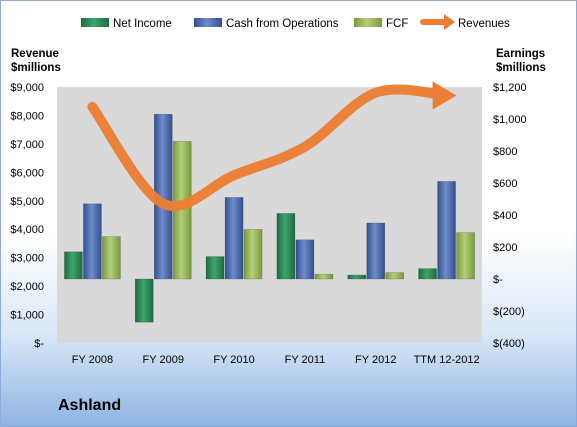 Image resolution: width=577 pixels, height=427 pixels. I want to click on left-tick-label: $2,000, so click(27, 287).